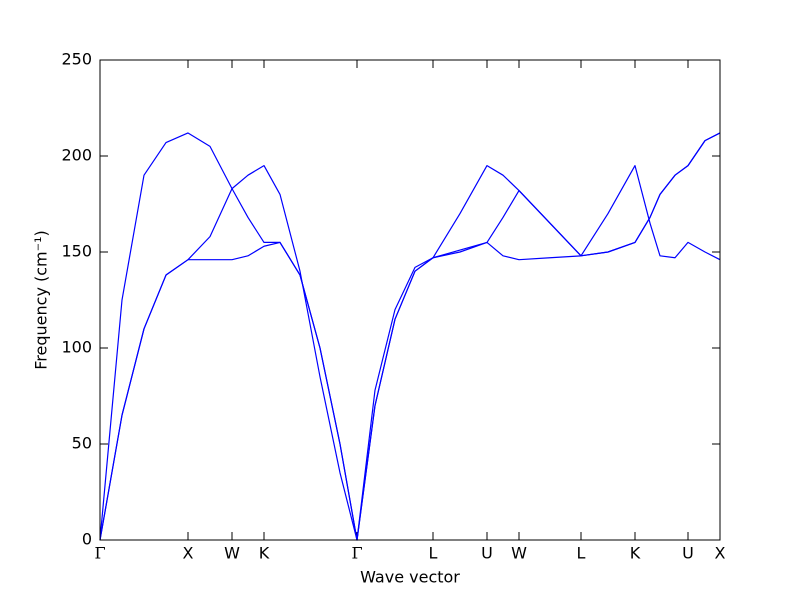 The height and width of the screenshot is (600, 800). I want to click on y-tick-label: 250, so click(76, 59).